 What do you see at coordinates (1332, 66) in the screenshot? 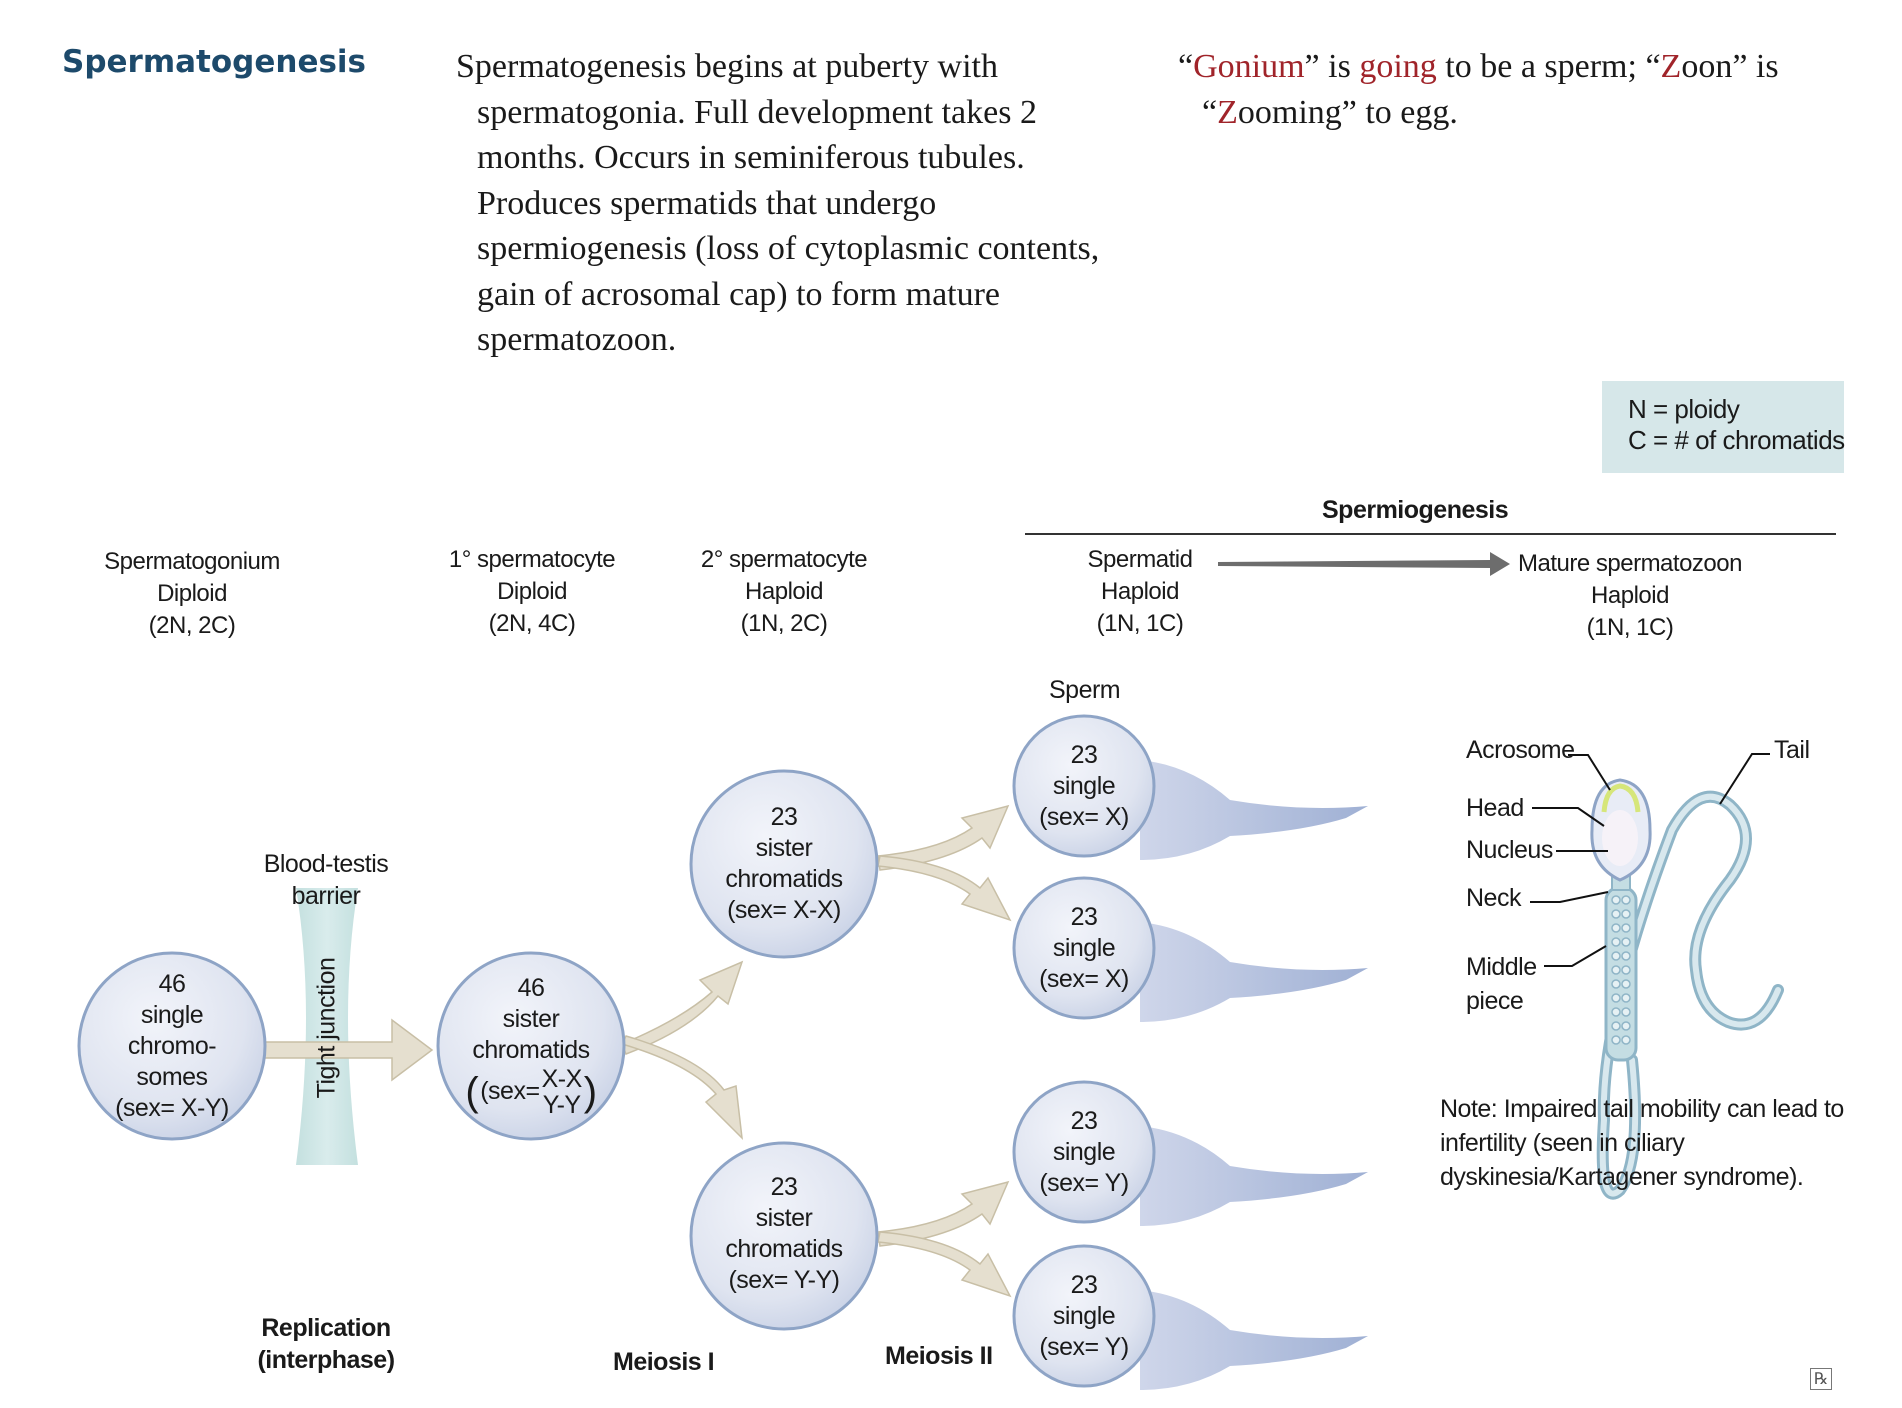
I see `mnemonic-text-part: ” is` at bounding box center [1332, 66].